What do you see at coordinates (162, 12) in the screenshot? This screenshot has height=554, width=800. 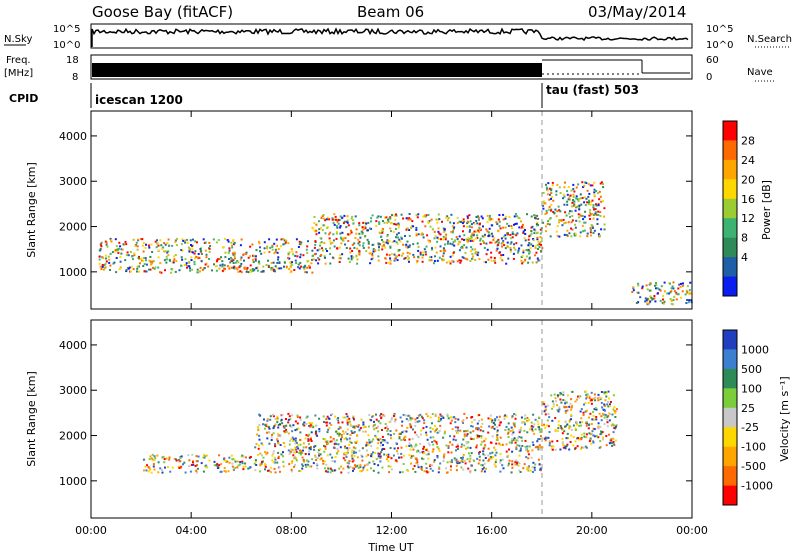 I see `station-title: Goose Bay (fitACF)` at bounding box center [162, 12].